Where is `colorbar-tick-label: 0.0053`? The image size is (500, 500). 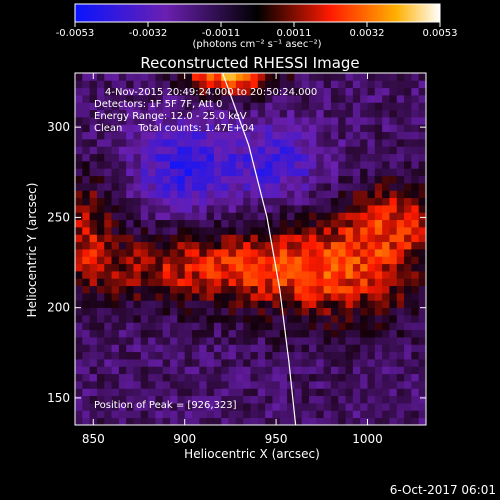
colorbar-tick-label: 0.0053 is located at coordinates (440, 33).